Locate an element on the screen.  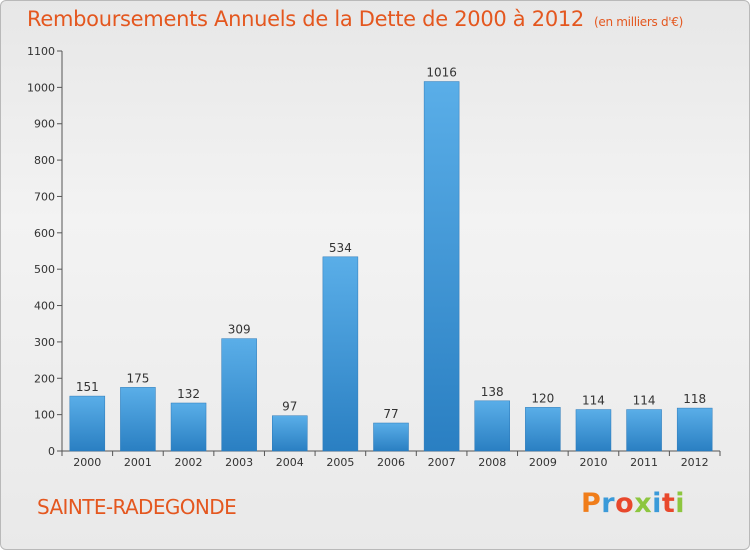
logo-letter: P is located at coordinates (591, 503).